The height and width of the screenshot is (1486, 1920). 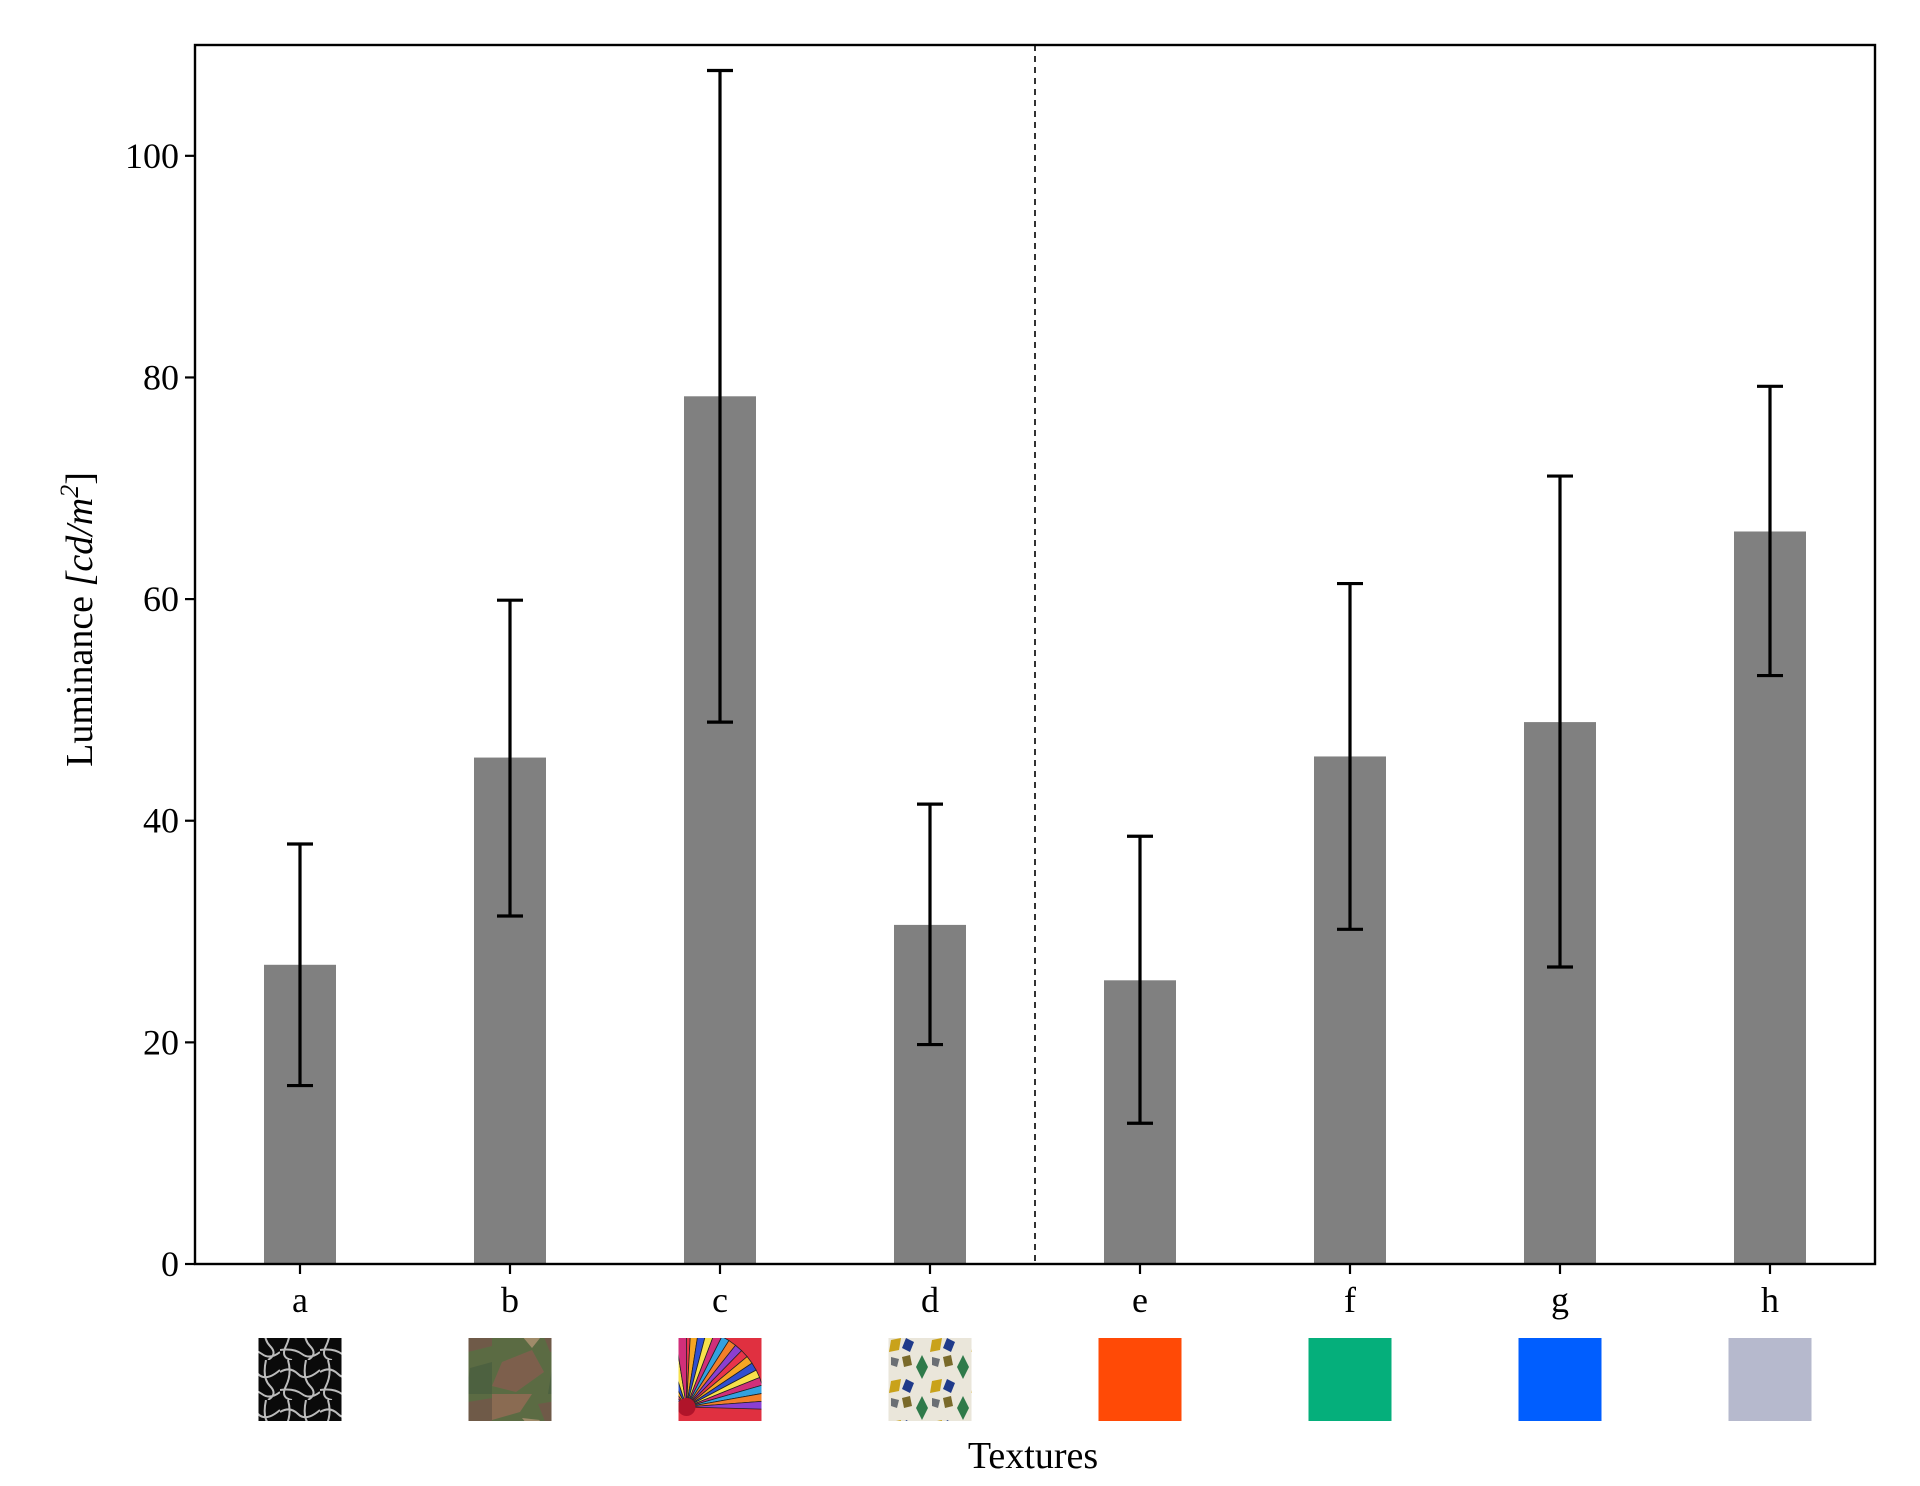 I want to click on color-swatch-g, so click(x=1560, y=1379).